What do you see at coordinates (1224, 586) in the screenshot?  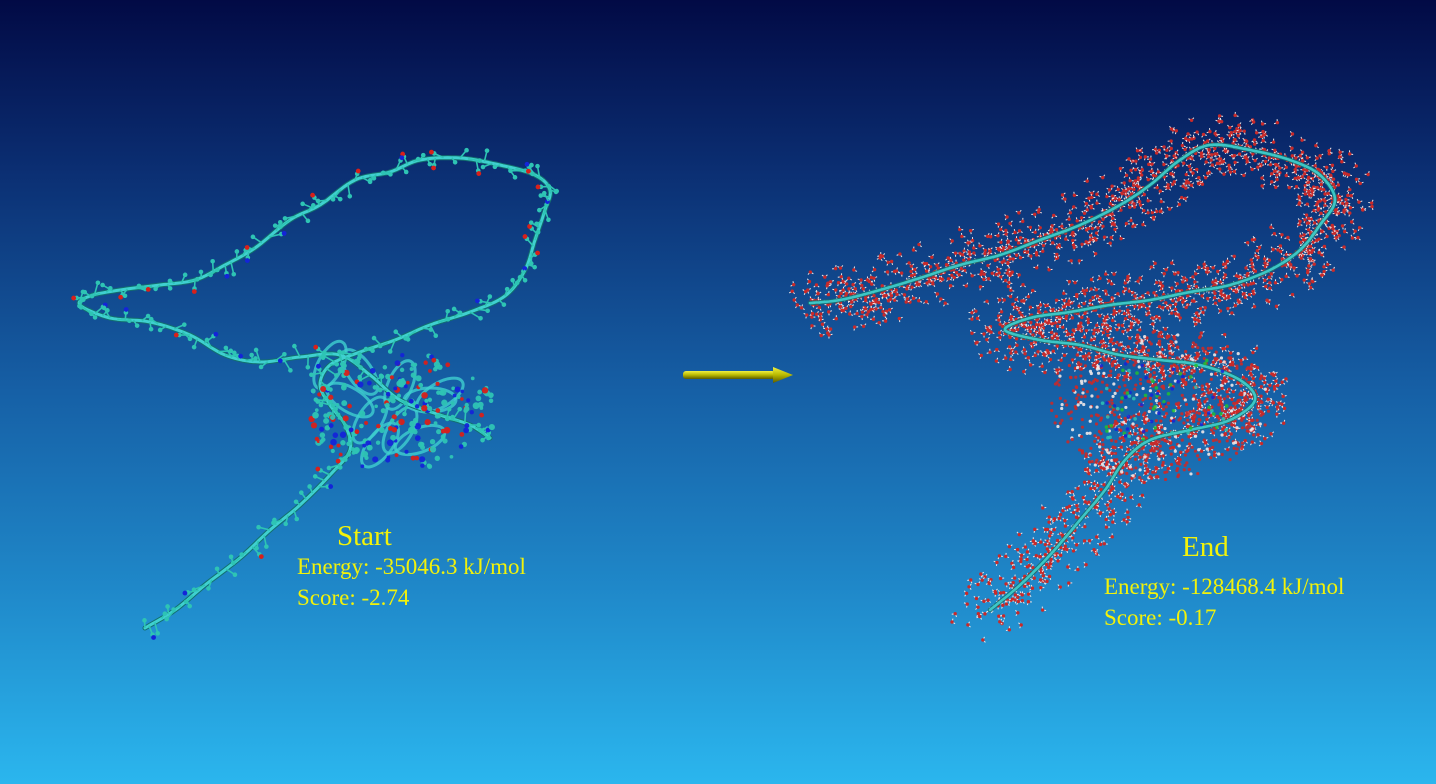 I see `end-energy: Energy: -128468.4 kJ/mol` at bounding box center [1224, 586].